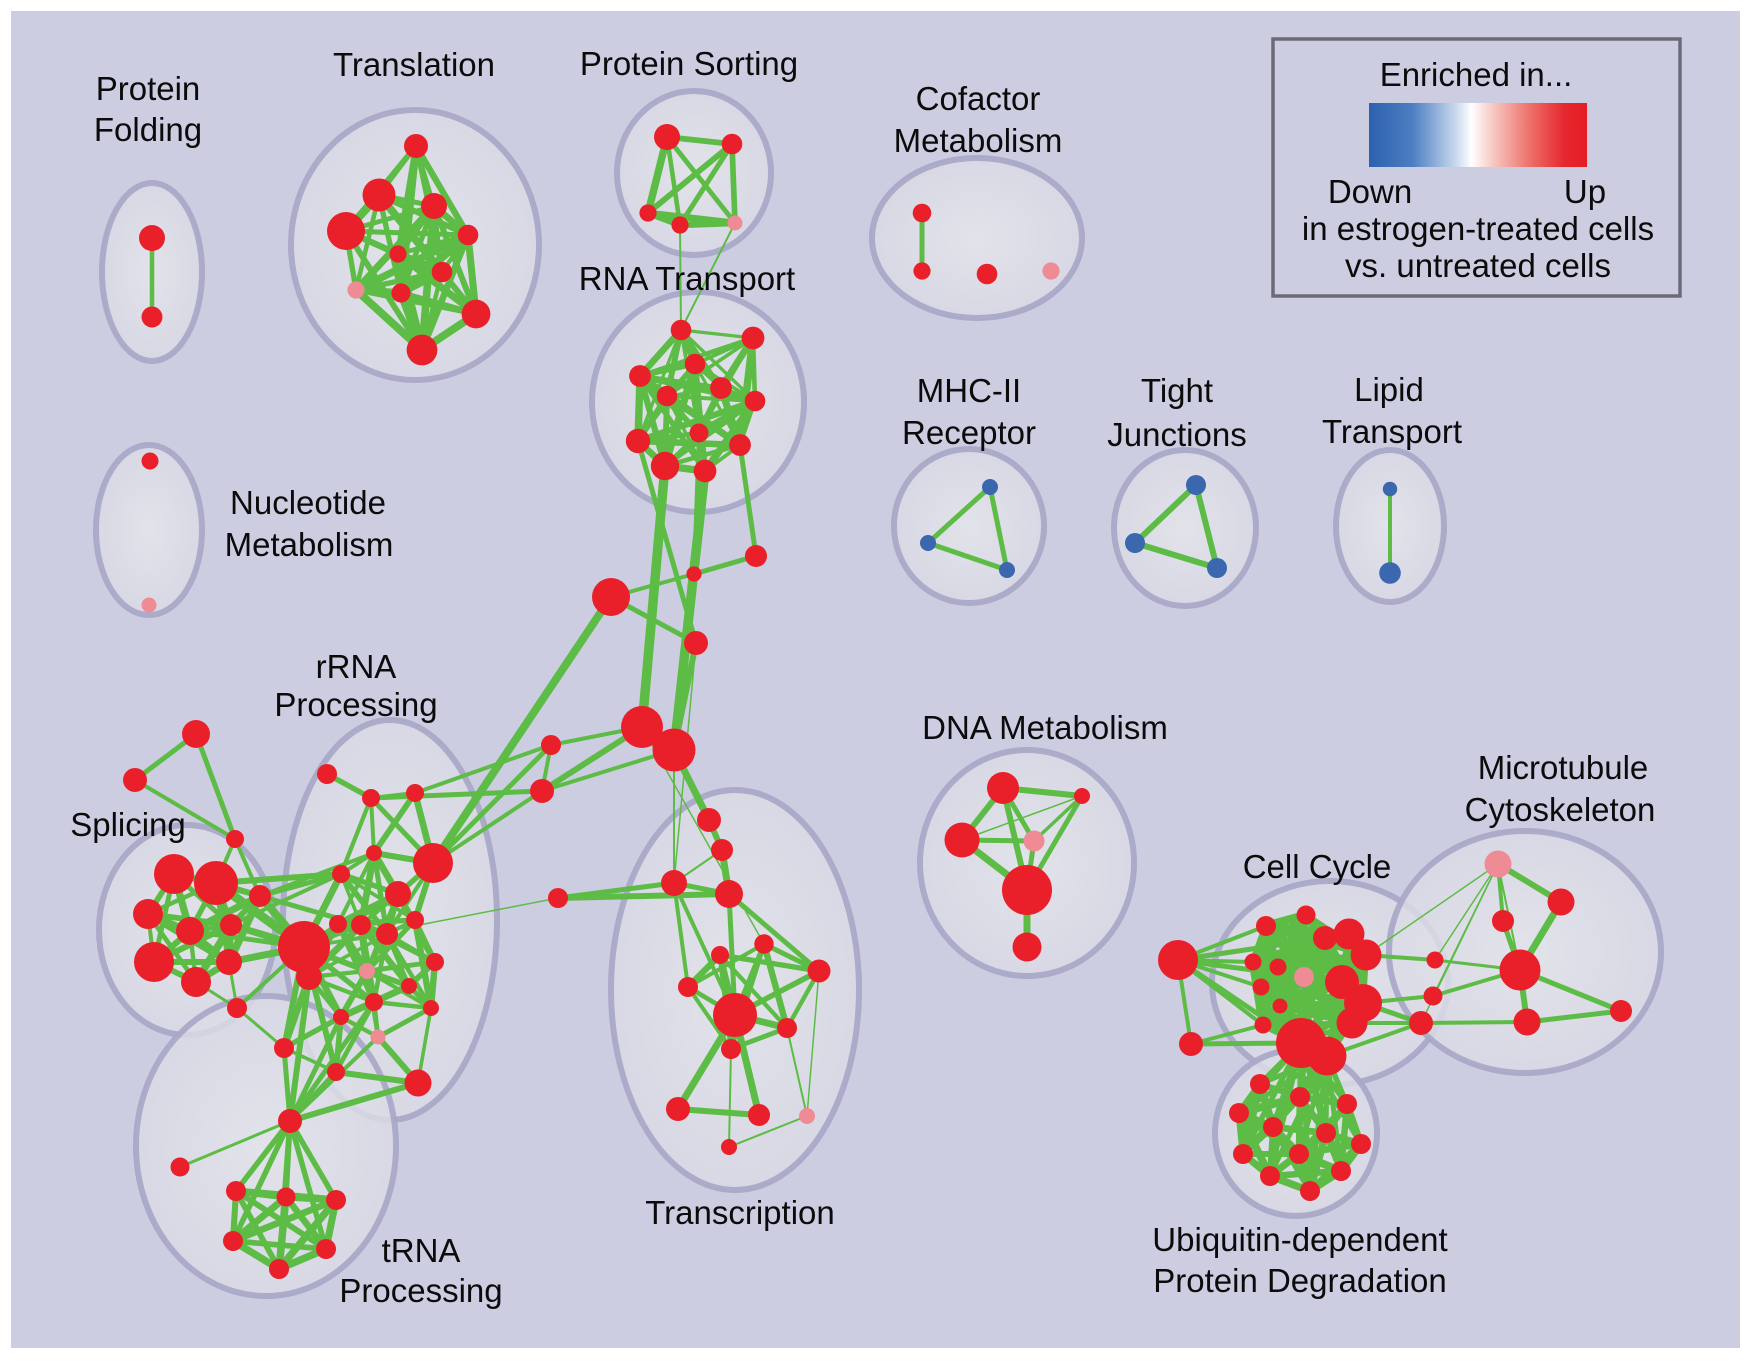 The height and width of the screenshot is (1365, 1750). Describe the element at coordinates (978, 98) in the screenshot. I see `svg-text: Cofactor` at that location.